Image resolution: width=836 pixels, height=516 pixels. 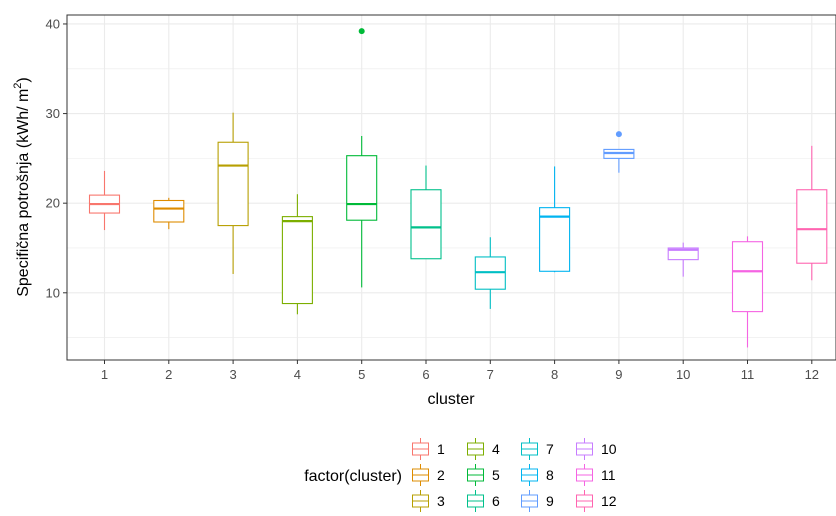 What do you see at coordinates (168, 374) in the screenshot?
I see `x-tick-label: 2` at bounding box center [168, 374].